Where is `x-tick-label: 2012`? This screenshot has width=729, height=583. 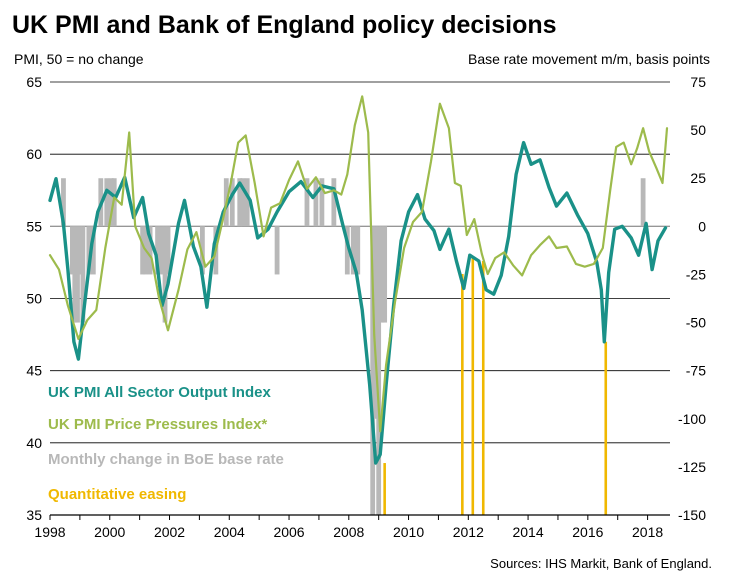 x-tick-label: 2012 is located at coordinates (468, 532).